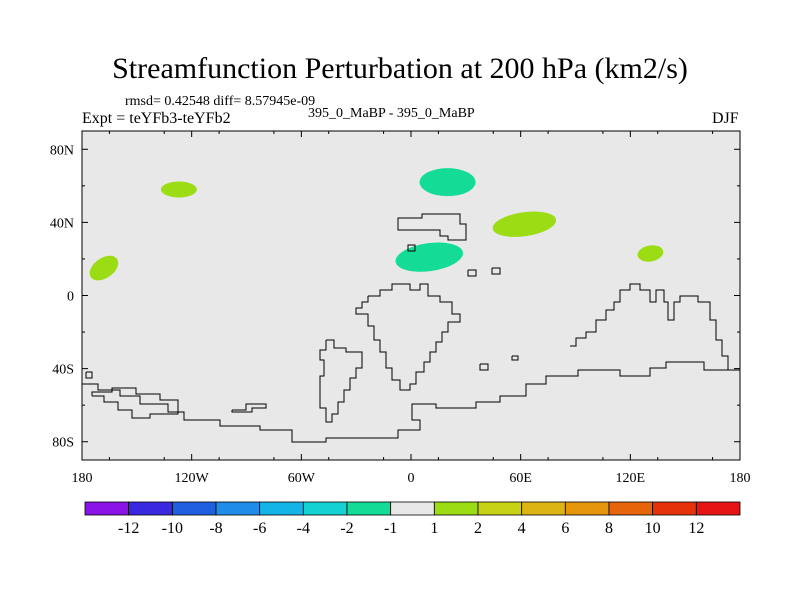 This screenshot has width=800, height=600. Describe the element at coordinates (192, 478) in the screenshot. I see `x-tick-label: 120W` at that location.